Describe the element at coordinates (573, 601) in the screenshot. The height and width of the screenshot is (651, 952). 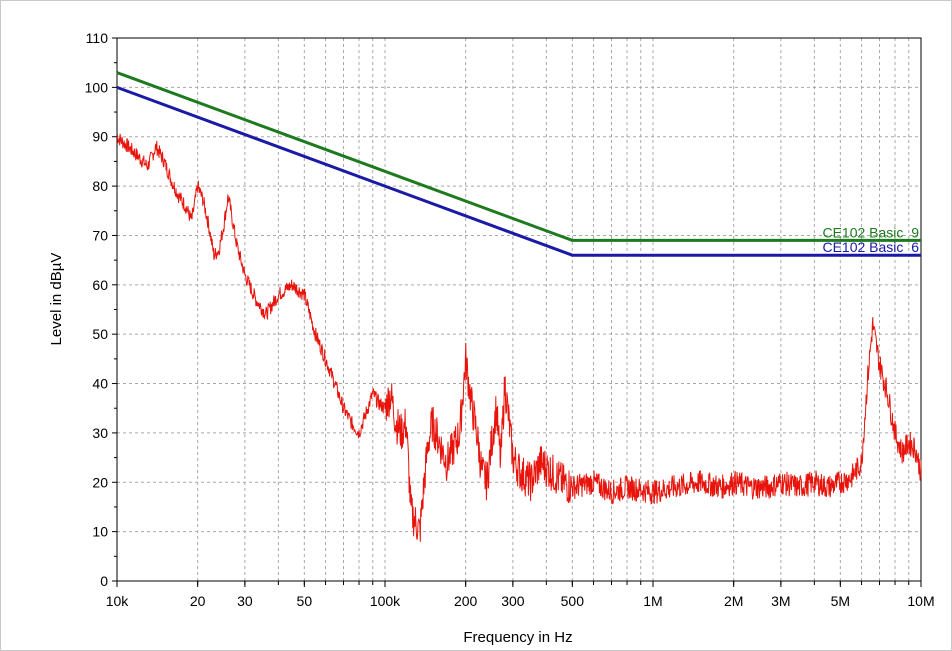
I see `x-tick-label: 500` at that location.